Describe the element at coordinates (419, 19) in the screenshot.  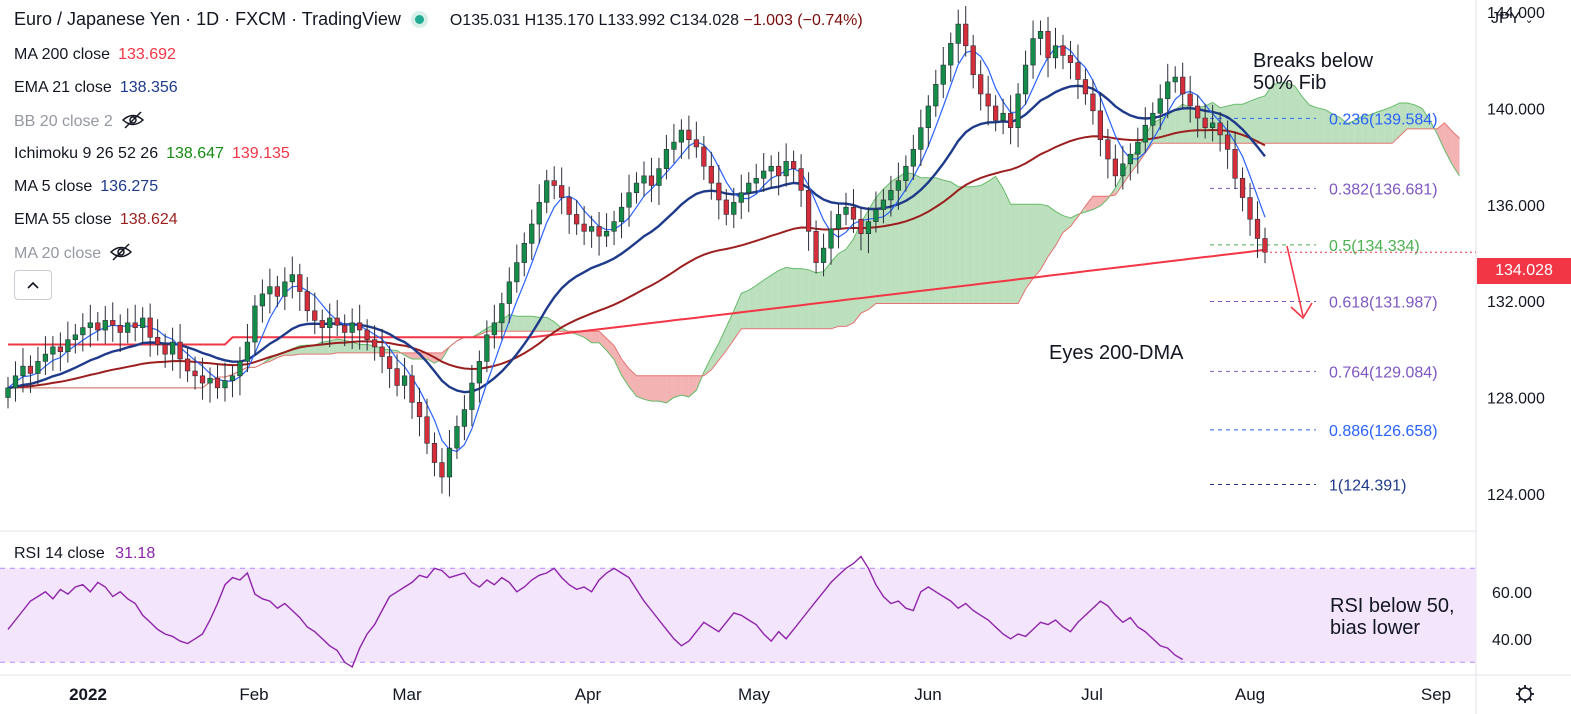
I see `market-status-icon` at that location.